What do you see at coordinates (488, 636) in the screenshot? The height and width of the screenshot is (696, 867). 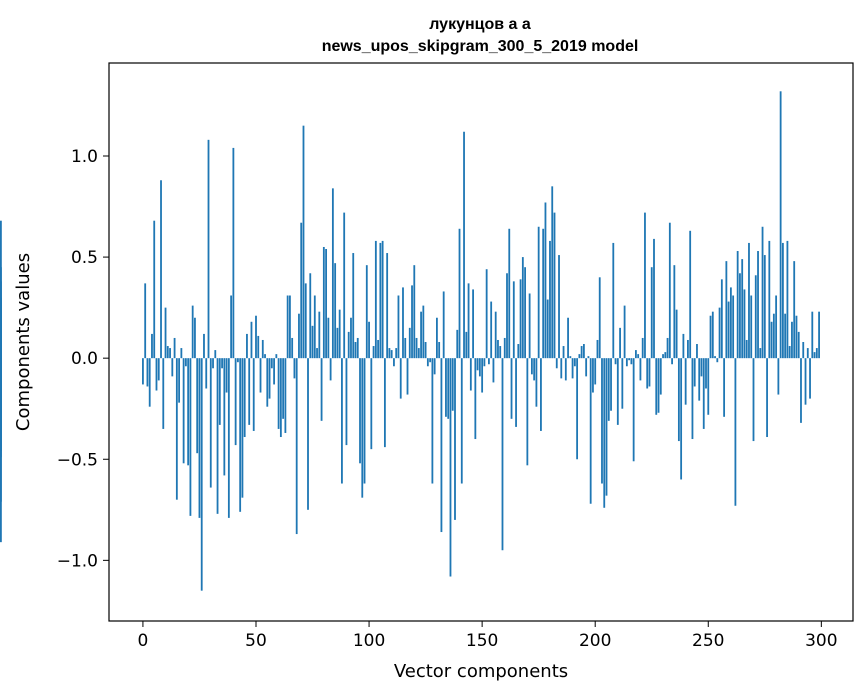 I see `x-axis-ticks: 0 50 100 150 200 250 300` at bounding box center [488, 636].